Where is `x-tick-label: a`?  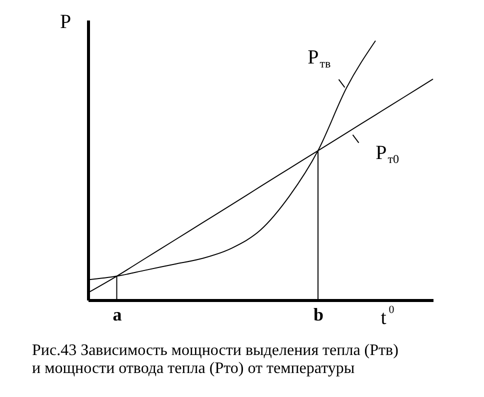
x-tick-label: a is located at coordinates (117, 314).